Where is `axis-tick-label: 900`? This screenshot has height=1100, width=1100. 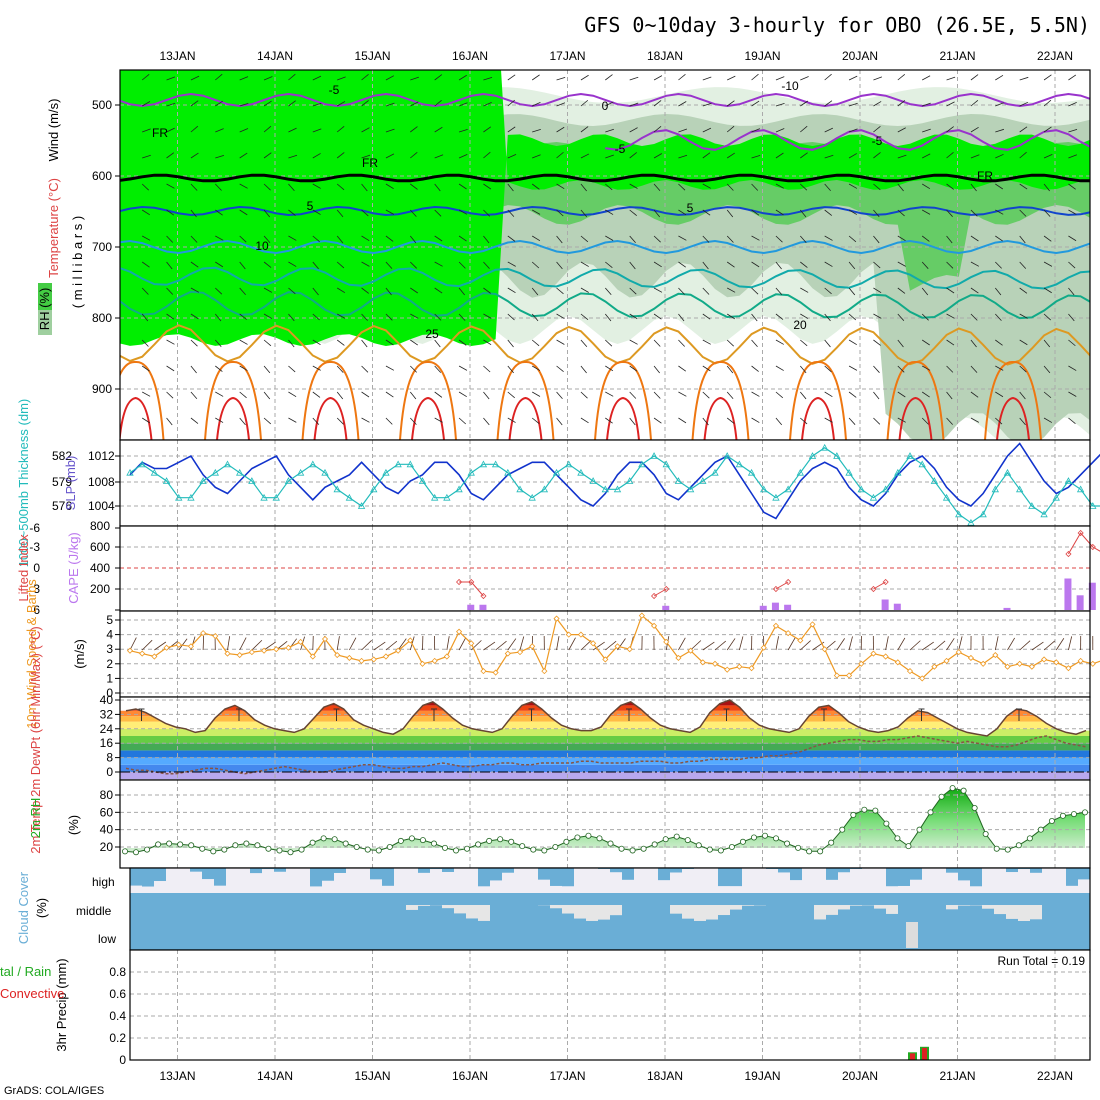 axis-tick-label: 900 is located at coordinates (102, 389).